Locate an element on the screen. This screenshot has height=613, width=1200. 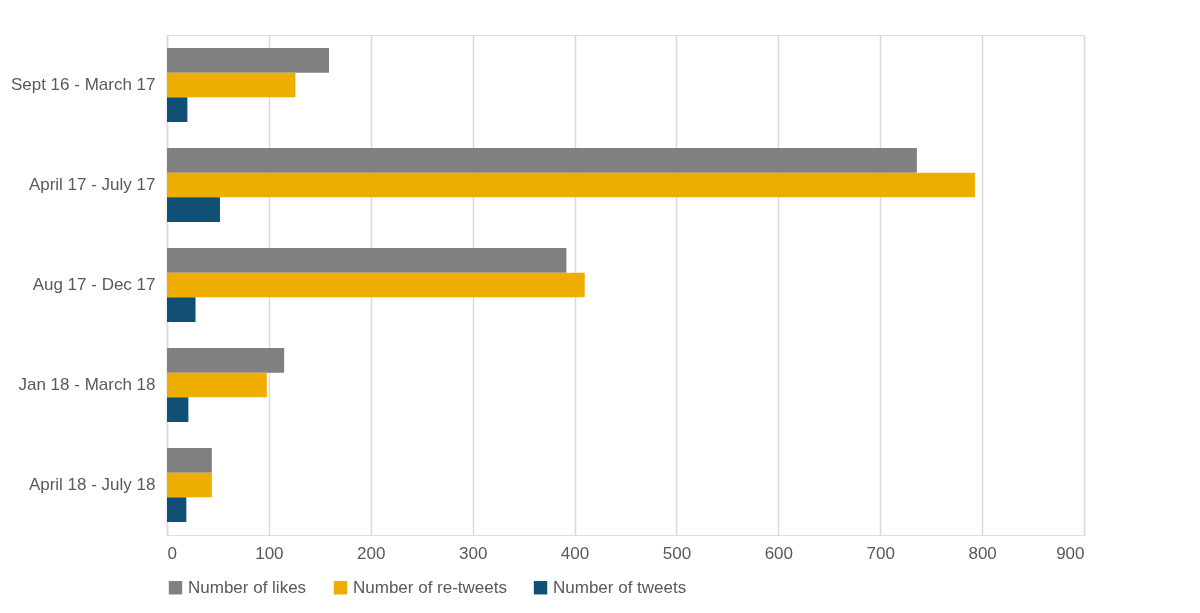
x-tick-label: 0 is located at coordinates (172, 553).